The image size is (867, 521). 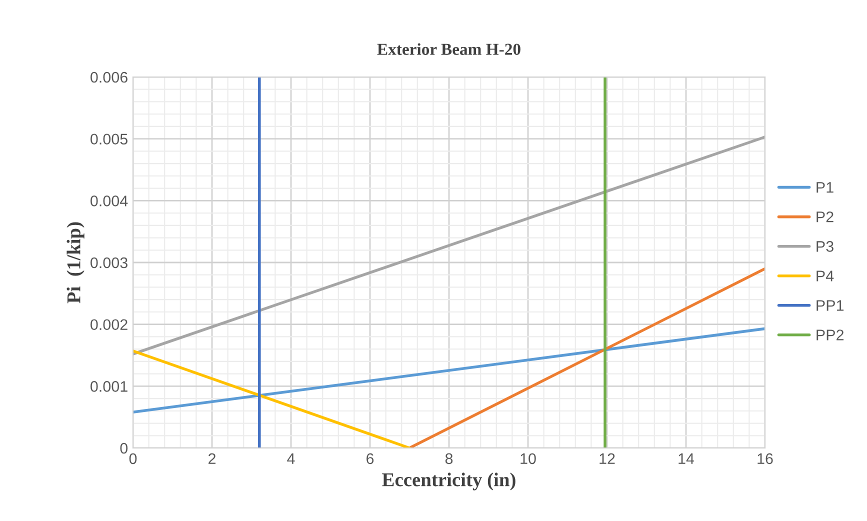 What do you see at coordinates (212, 458) in the screenshot?
I see `x-tick-label: 2` at bounding box center [212, 458].